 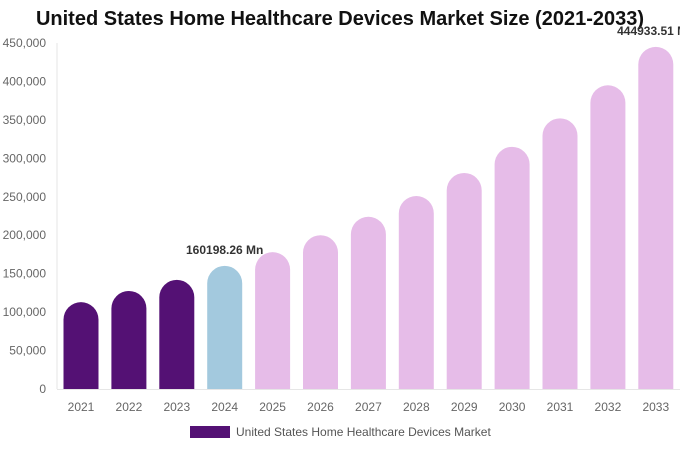 What do you see at coordinates (25, 81) in the screenshot?
I see `y-tick-label: 400,000` at bounding box center [25, 81].